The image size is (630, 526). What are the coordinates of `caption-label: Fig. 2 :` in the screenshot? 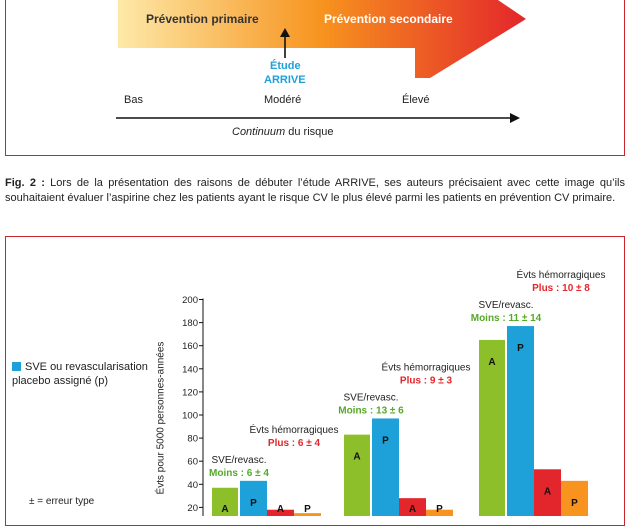 It's located at (25, 183).